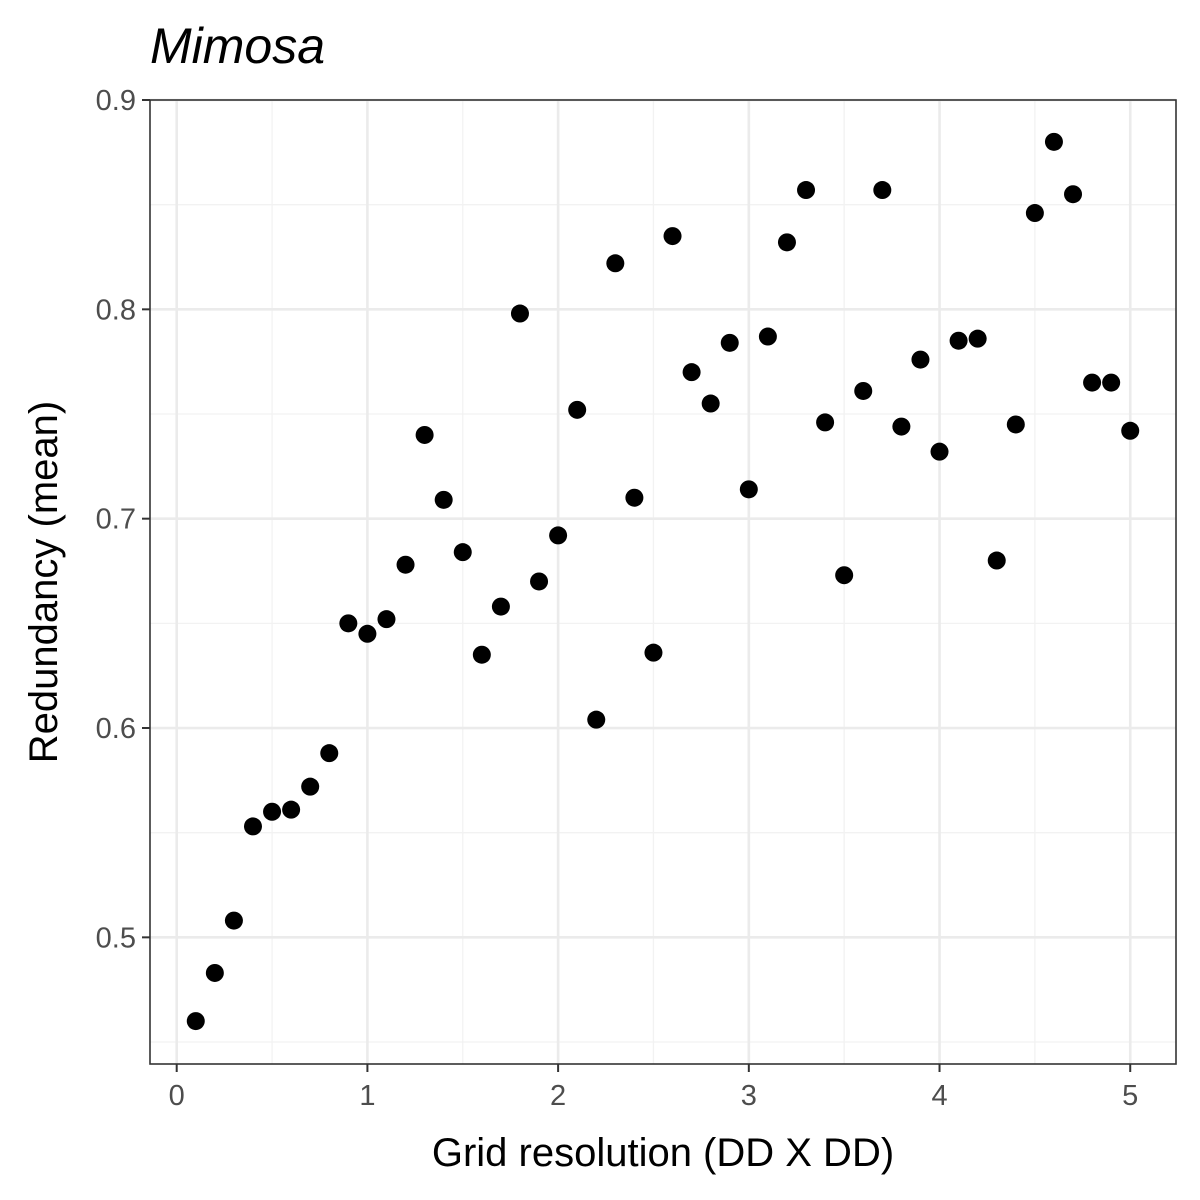 The height and width of the screenshot is (1200, 1200). What do you see at coordinates (1130, 1096) in the screenshot?
I see `x-tick-label: 5` at bounding box center [1130, 1096].